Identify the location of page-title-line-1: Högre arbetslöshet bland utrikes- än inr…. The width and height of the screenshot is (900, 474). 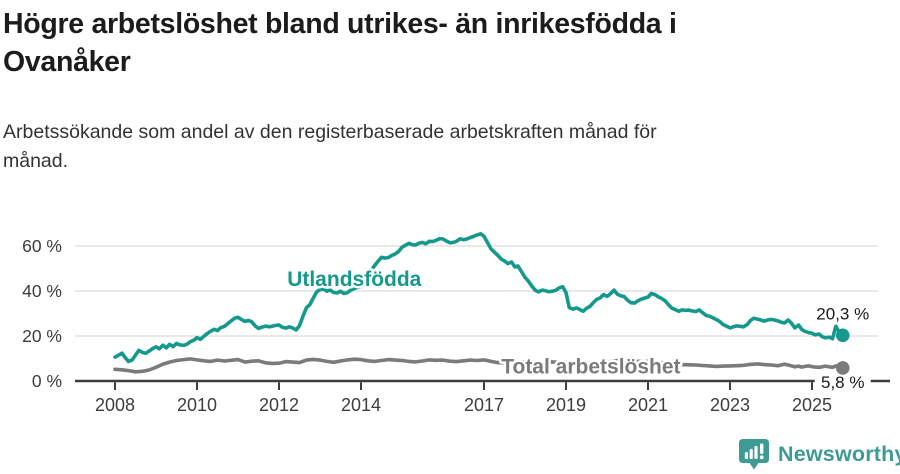
(340, 24).